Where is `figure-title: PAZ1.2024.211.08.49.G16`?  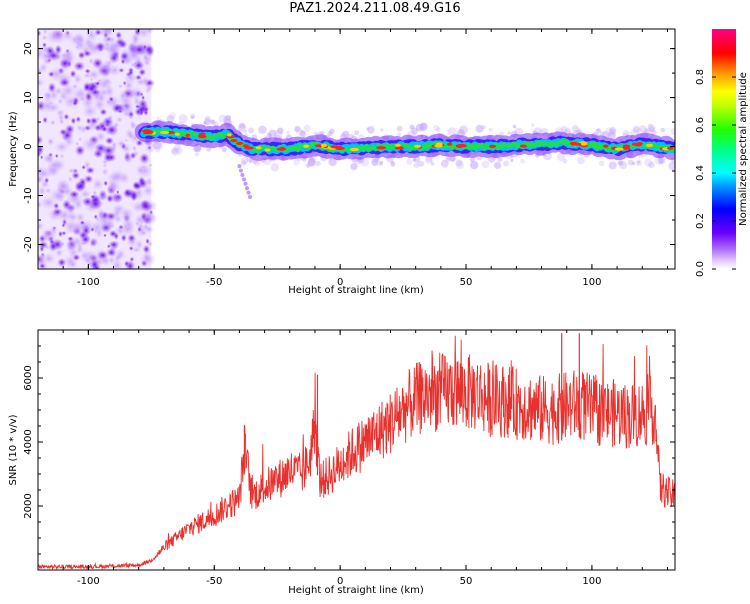 figure-title: PAZ1.2024.211.08.49.G16 is located at coordinates (375, 8).